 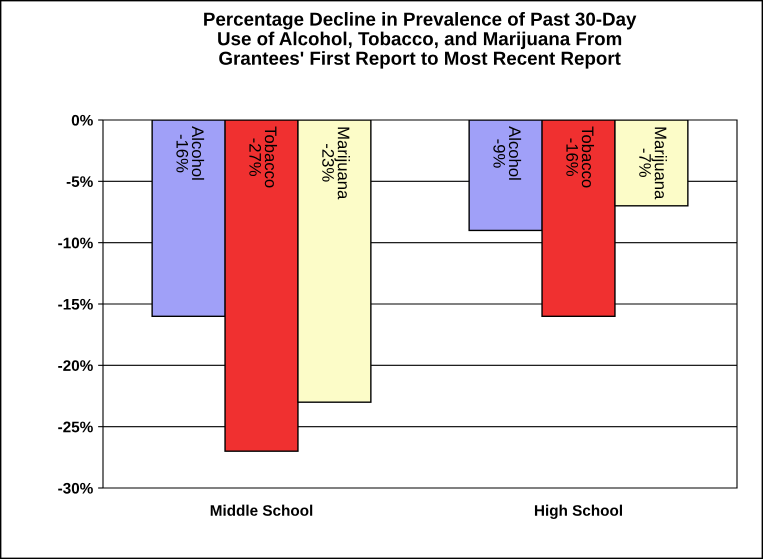 I want to click on y-tick-label: -30%, so click(x=75, y=488).